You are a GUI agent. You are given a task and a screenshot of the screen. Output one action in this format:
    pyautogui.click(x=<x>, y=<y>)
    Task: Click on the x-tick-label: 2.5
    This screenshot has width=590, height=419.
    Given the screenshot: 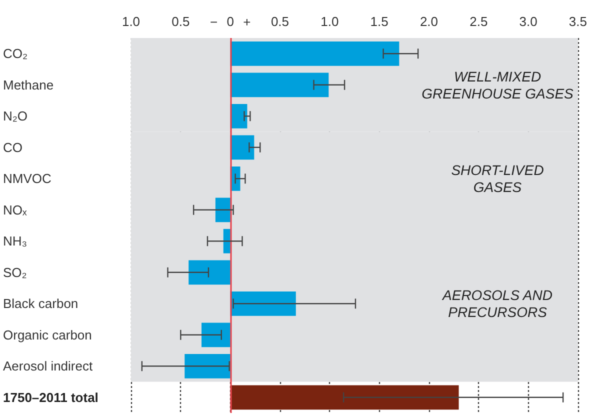 What is the action you would take?
    pyautogui.click(x=479, y=21)
    